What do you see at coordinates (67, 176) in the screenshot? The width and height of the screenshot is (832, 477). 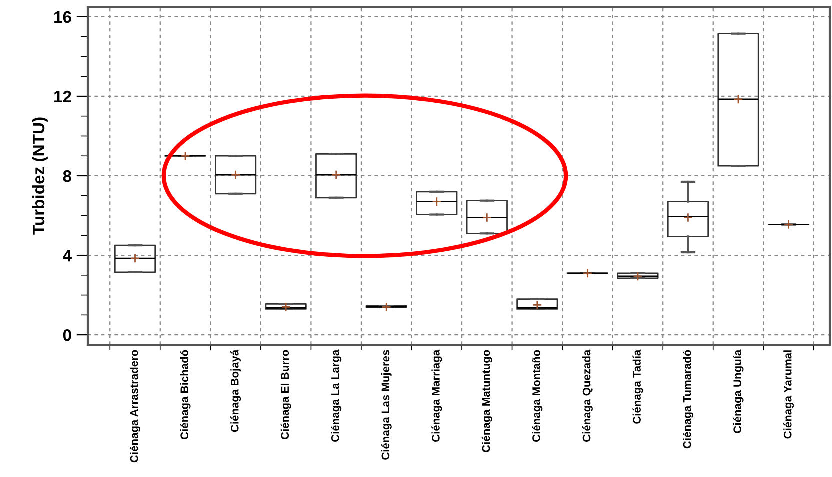 I see `y-tick-label: 8` at bounding box center [67, 176].